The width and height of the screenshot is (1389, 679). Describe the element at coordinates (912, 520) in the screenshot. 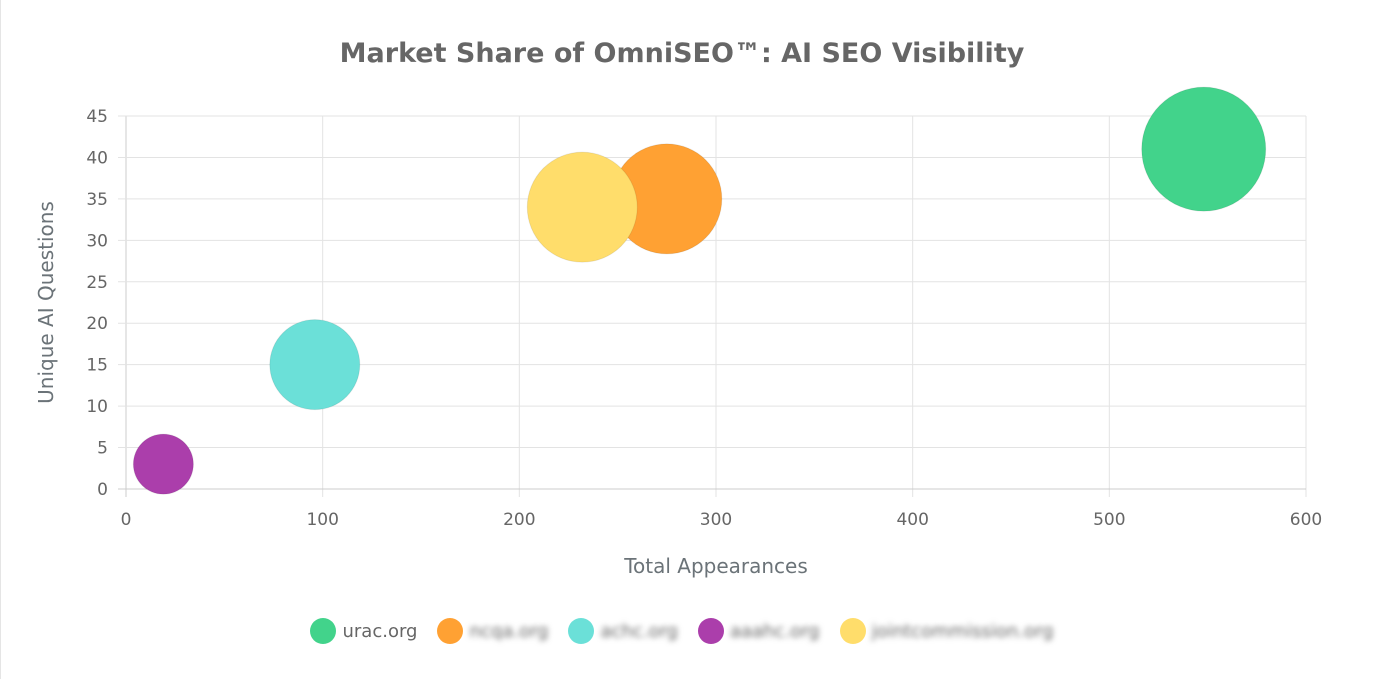

I see `x-tick-label: 400` at that location.